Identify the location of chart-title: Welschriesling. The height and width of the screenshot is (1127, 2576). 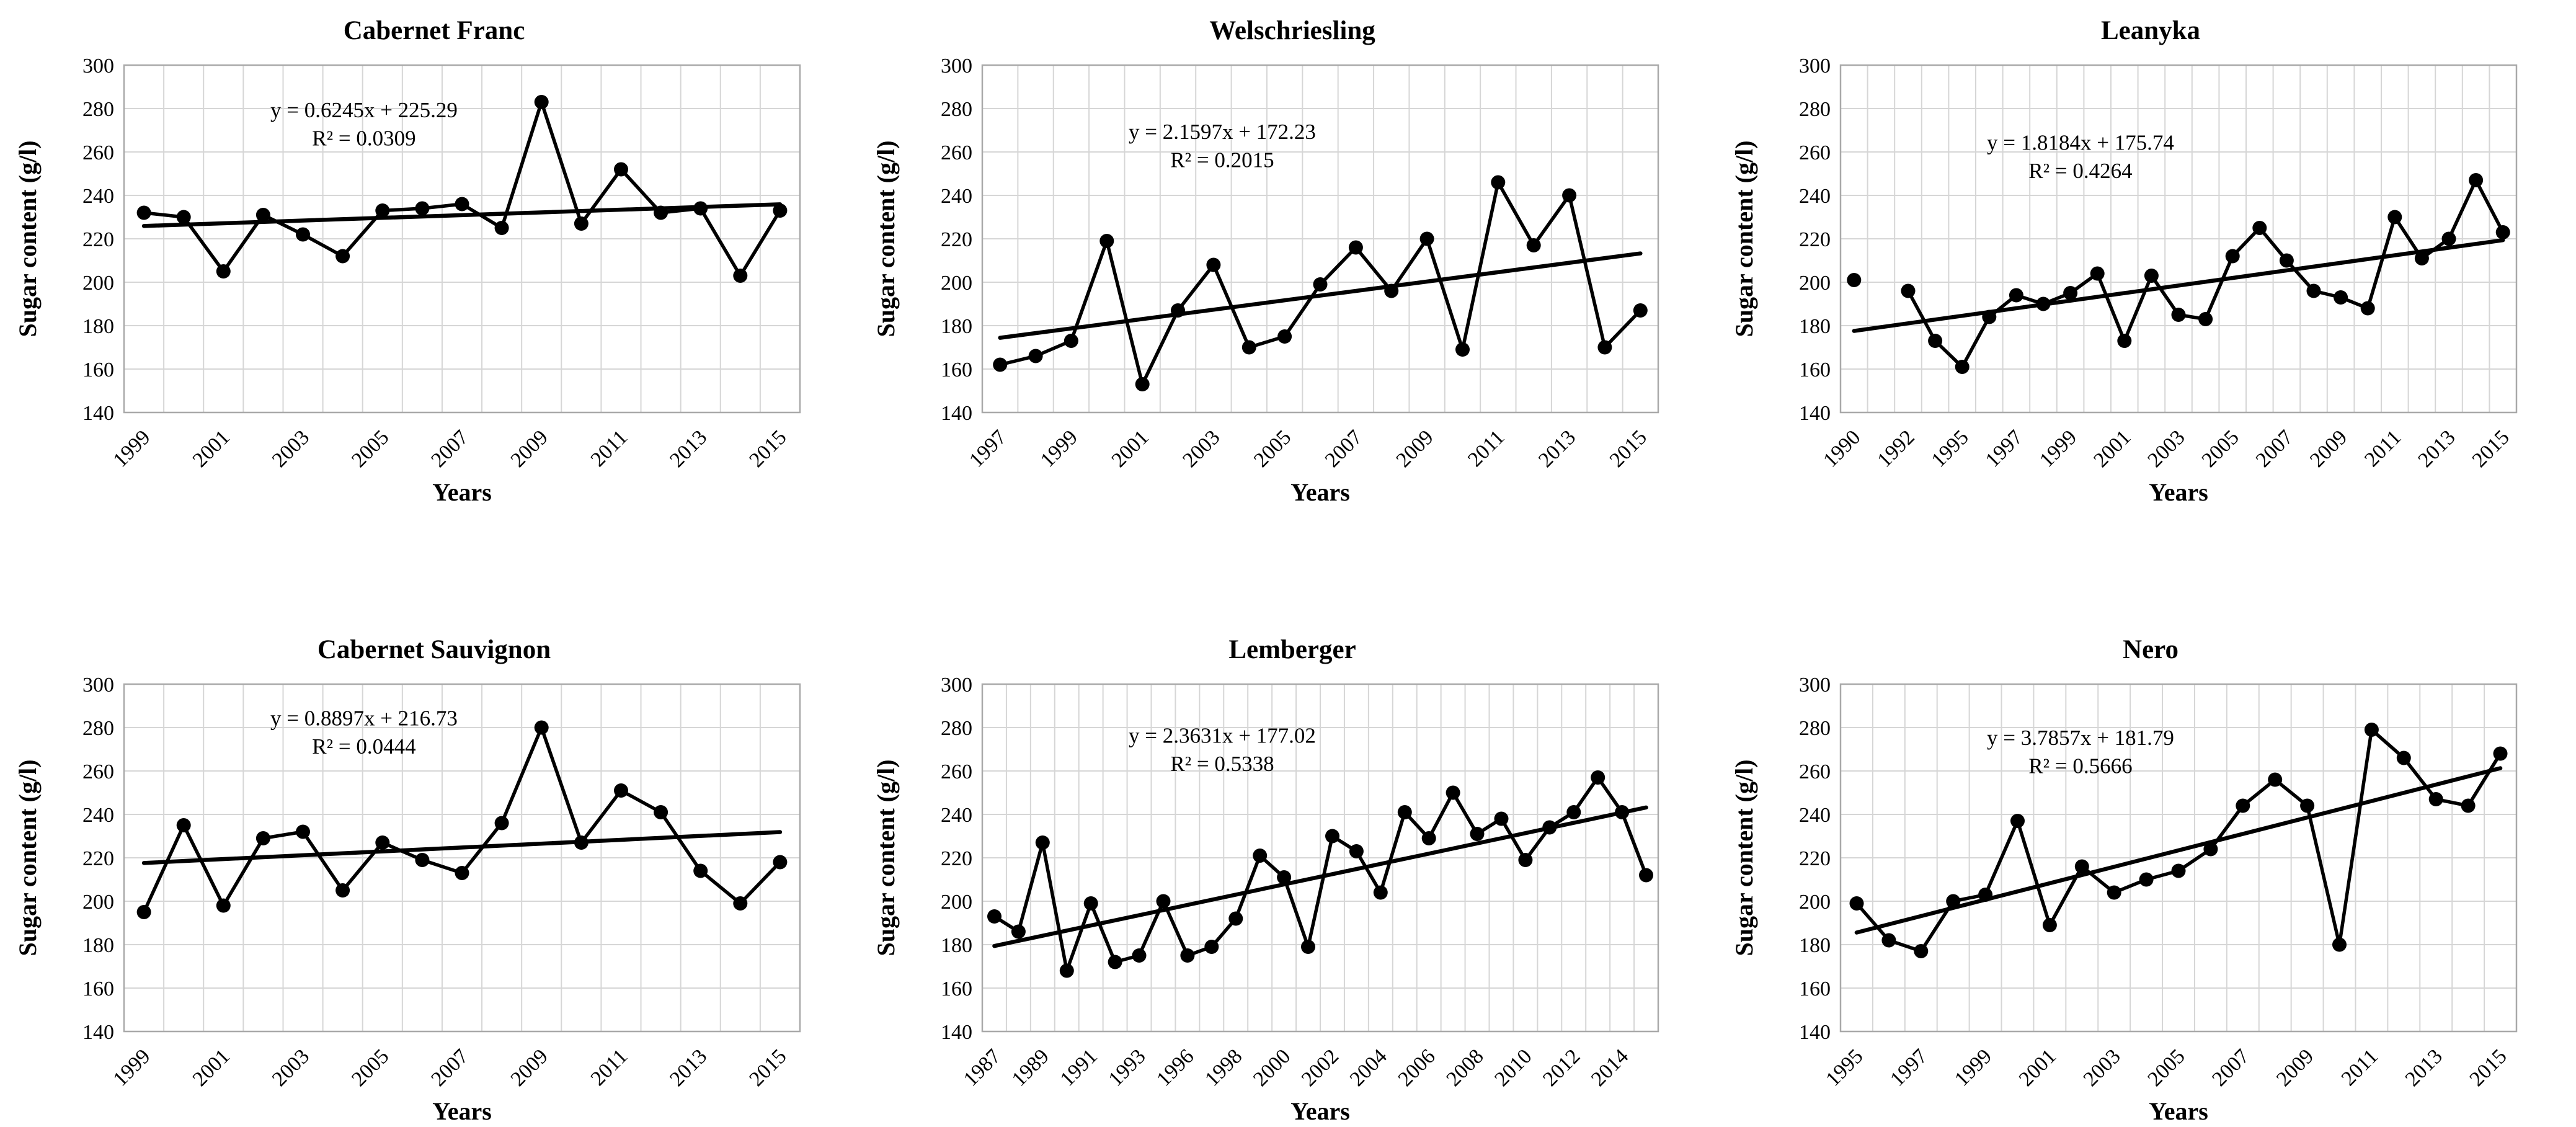
(1292, 30).